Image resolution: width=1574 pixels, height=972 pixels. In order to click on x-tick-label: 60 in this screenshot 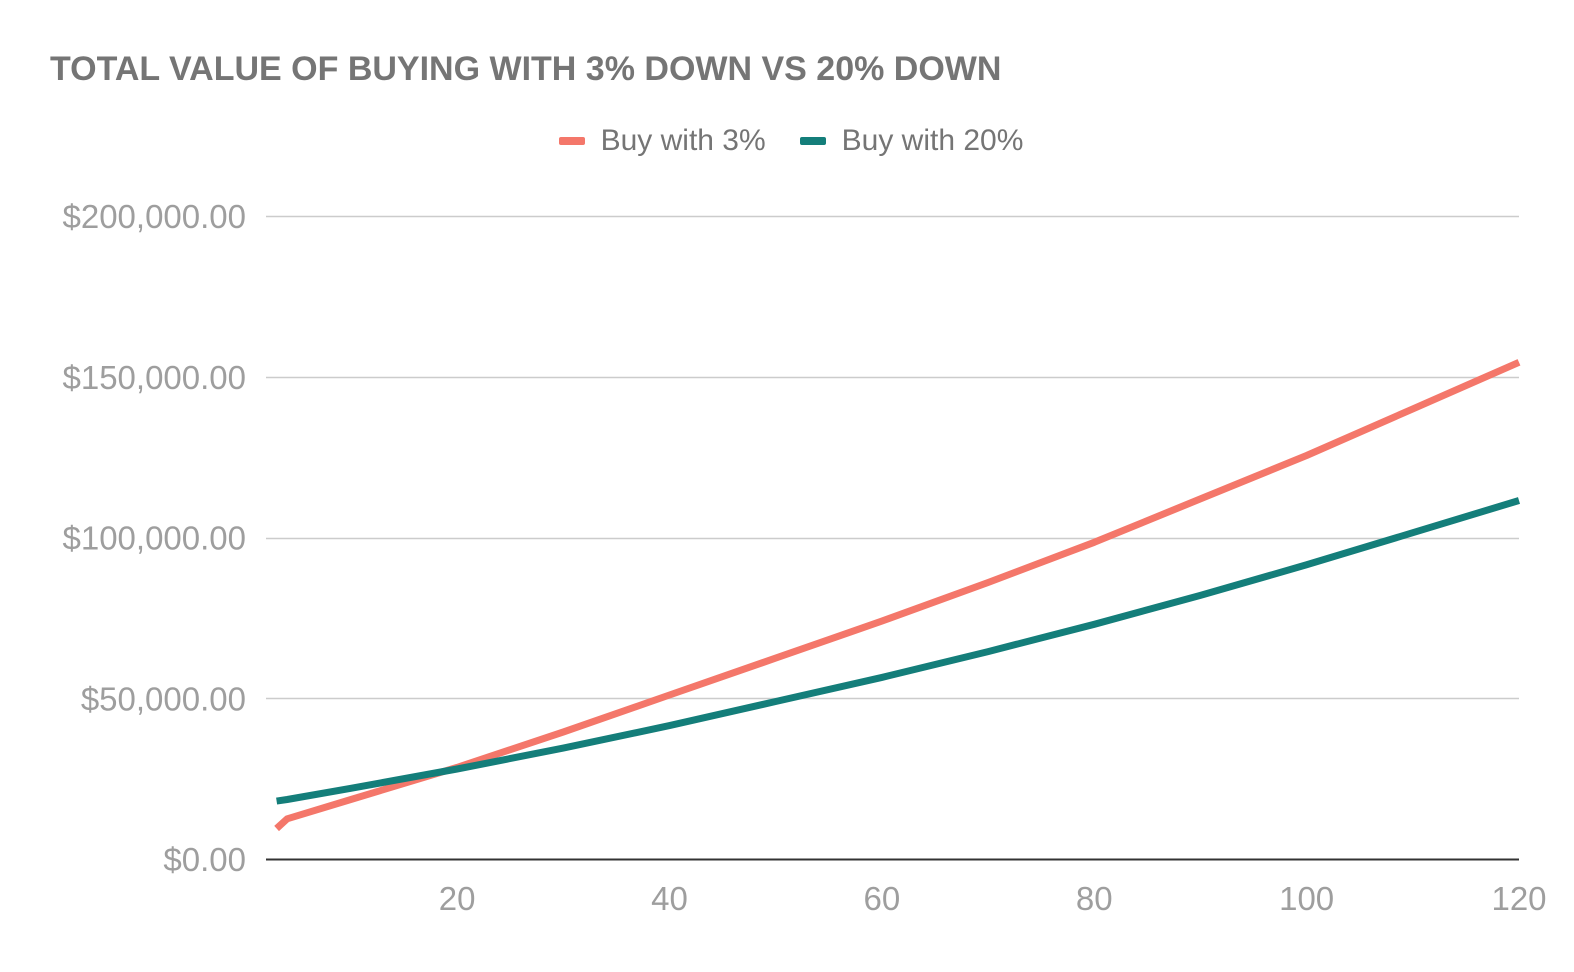, I will do `click(882, 898)`.